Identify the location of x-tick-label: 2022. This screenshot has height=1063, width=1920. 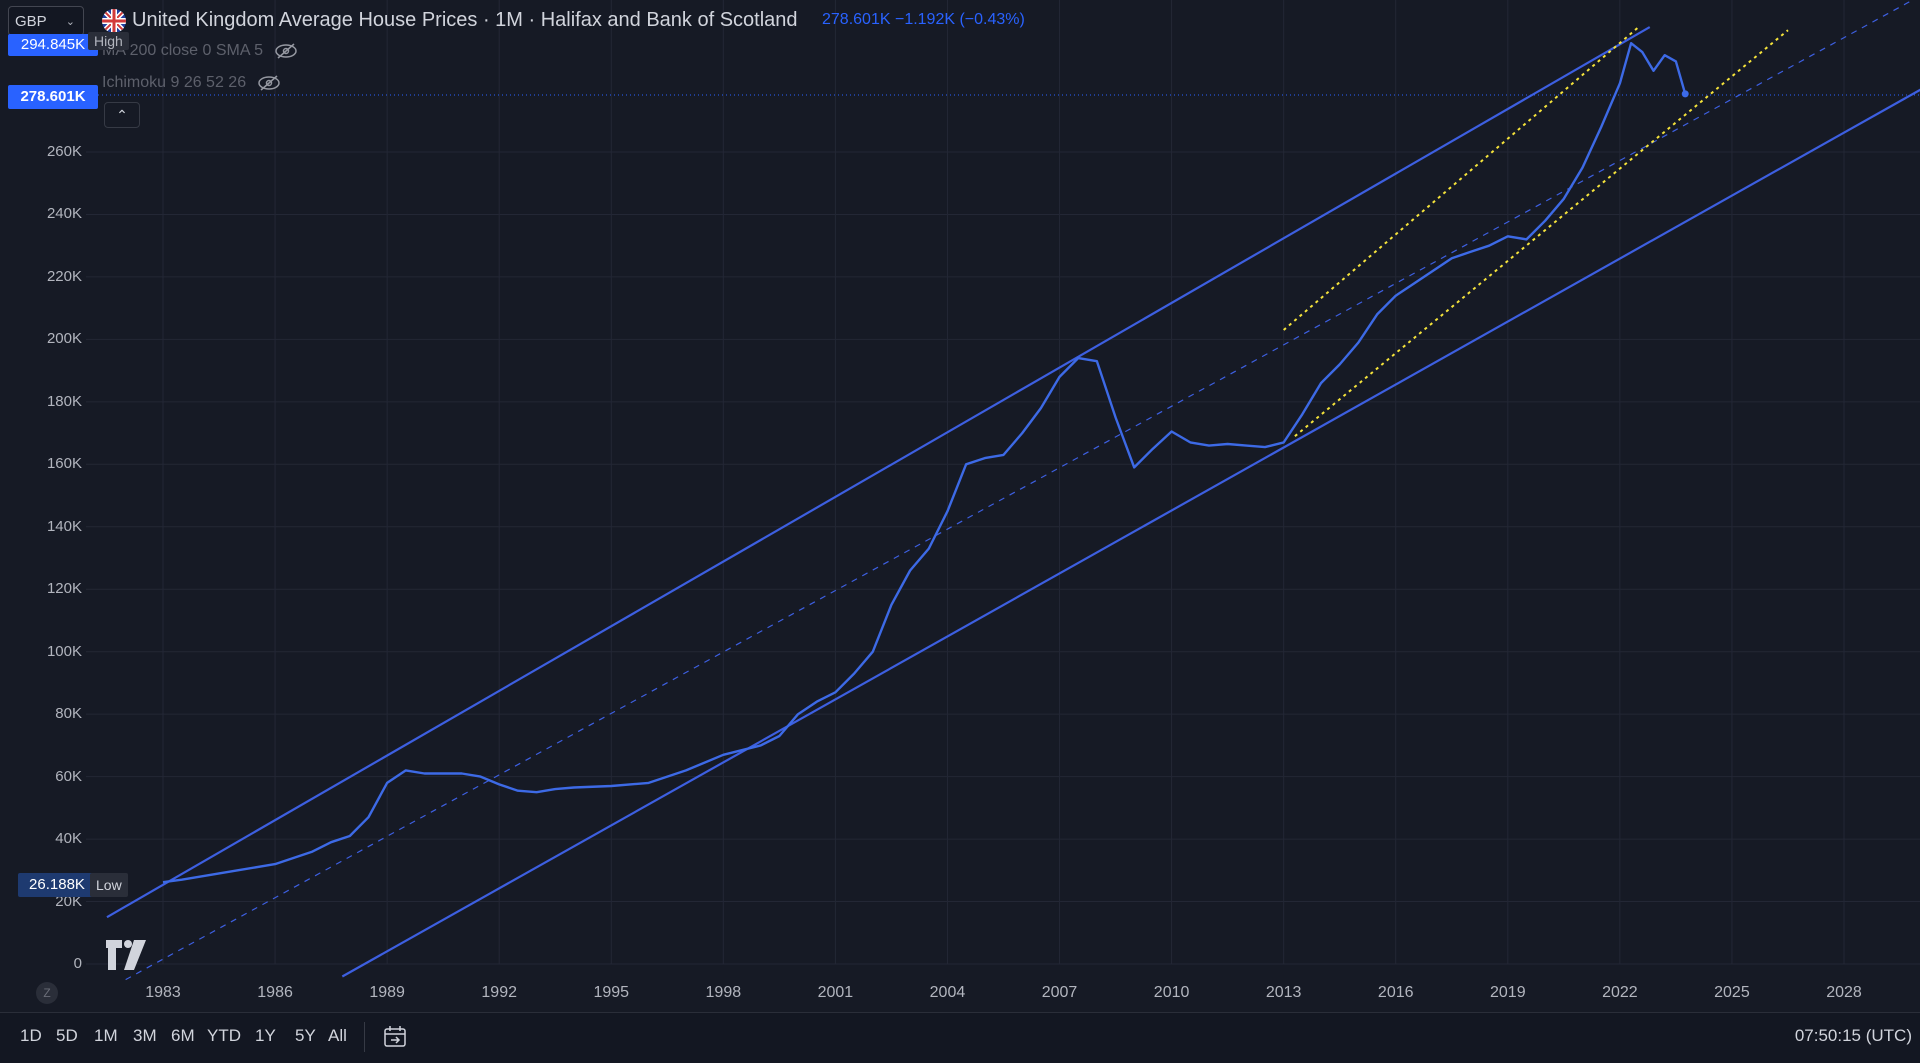
(1620, 992).